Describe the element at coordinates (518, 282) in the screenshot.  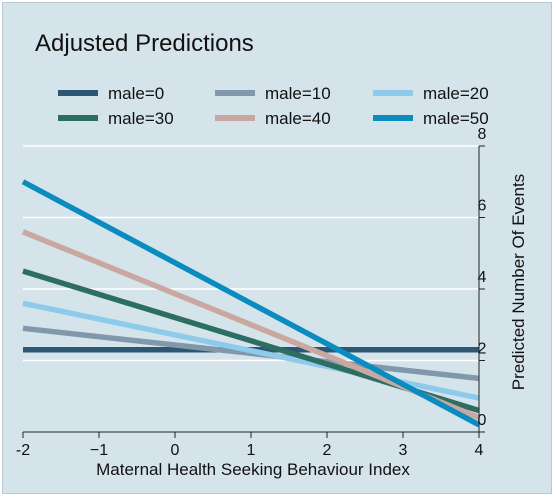
I see `y-axis-label: Predicted Number Of Events` at that location.